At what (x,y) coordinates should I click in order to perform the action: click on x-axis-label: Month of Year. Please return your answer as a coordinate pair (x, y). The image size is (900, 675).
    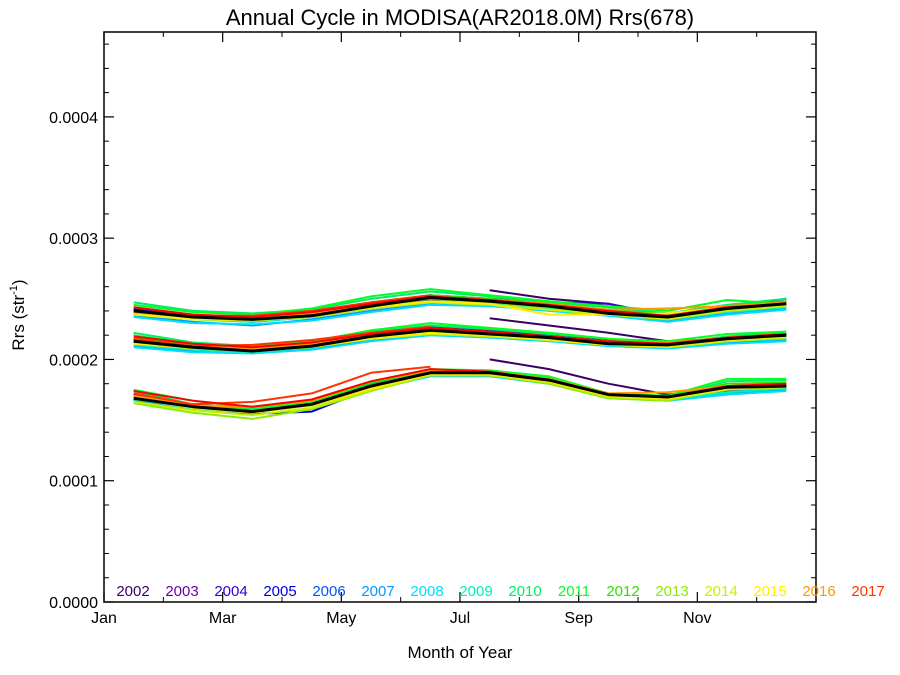
    Looking at the image, I should click on (460, 652).